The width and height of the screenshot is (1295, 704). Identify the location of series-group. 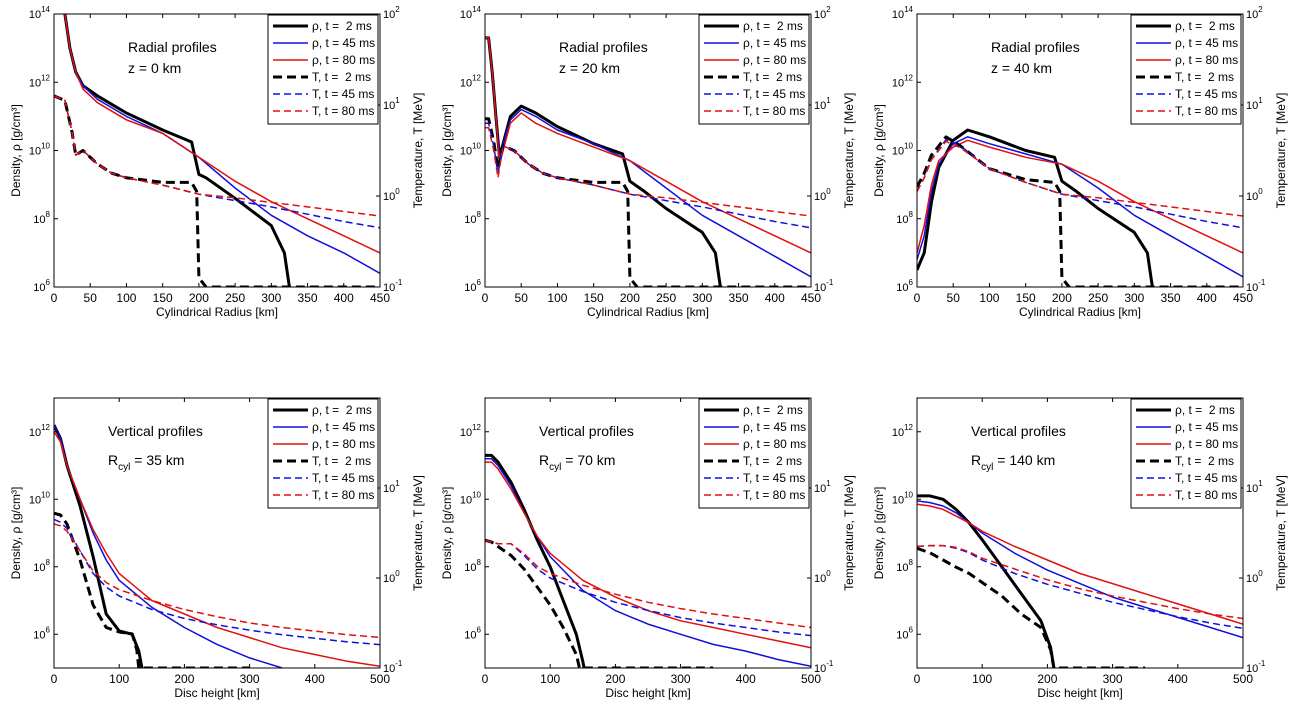
(1080, 207).